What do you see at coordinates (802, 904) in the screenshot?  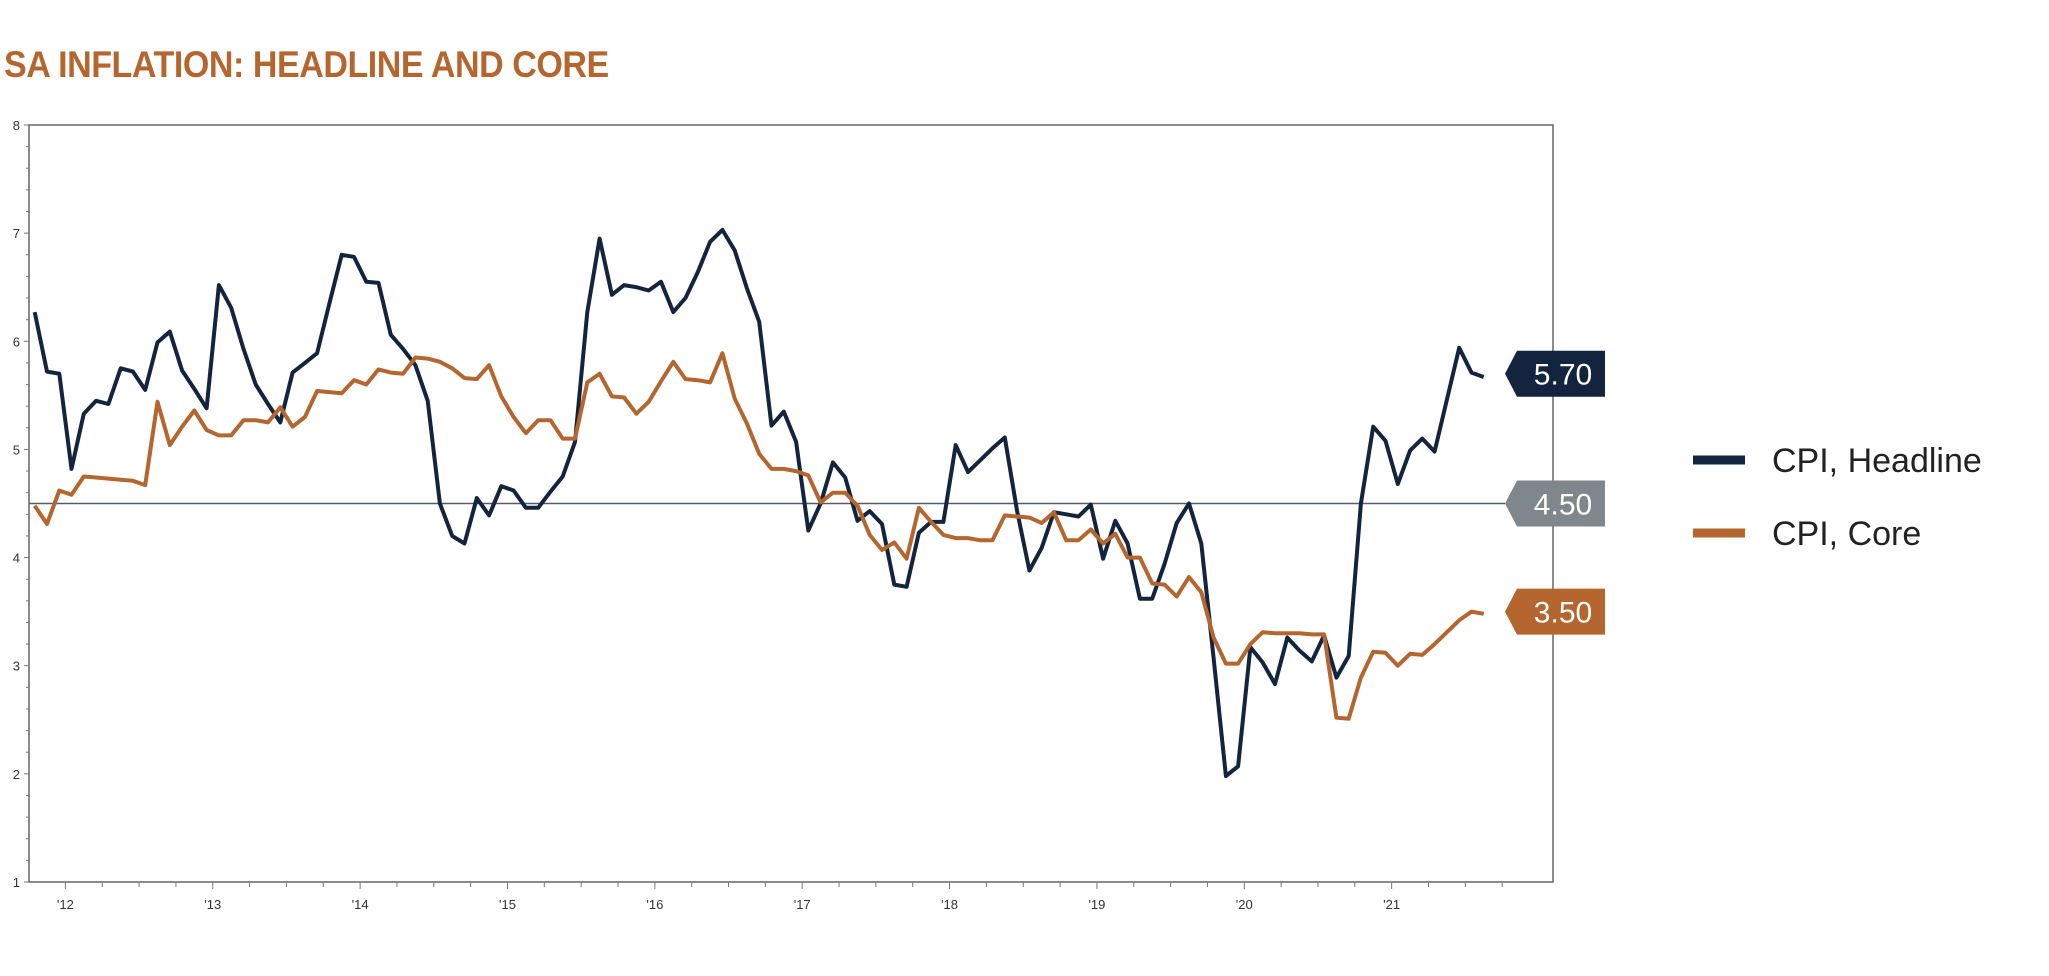 I see `x-tick-label: '17` at bounding box center [802, 904].